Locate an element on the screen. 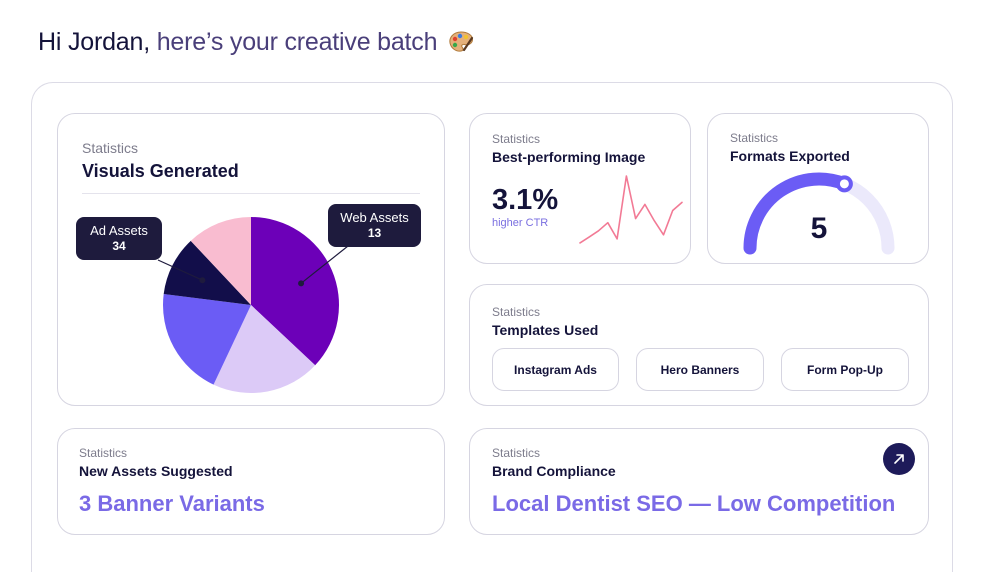  brand-compliance-value: Local Dentist SEO — Low Competition is located at coordinates (694, 503).